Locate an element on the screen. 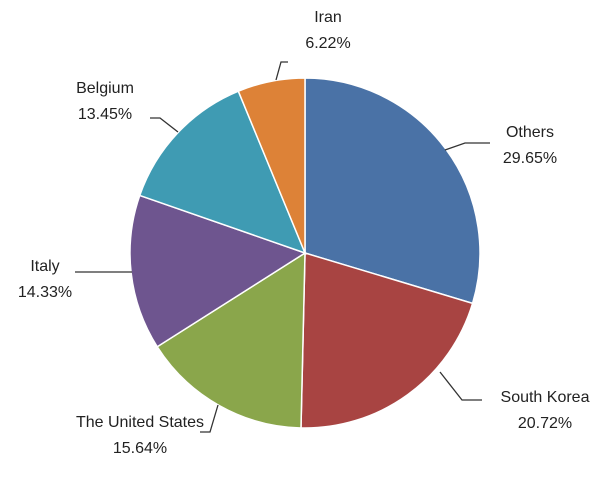  slice-value-label: 13.45% is located at coordinates (105, 114).